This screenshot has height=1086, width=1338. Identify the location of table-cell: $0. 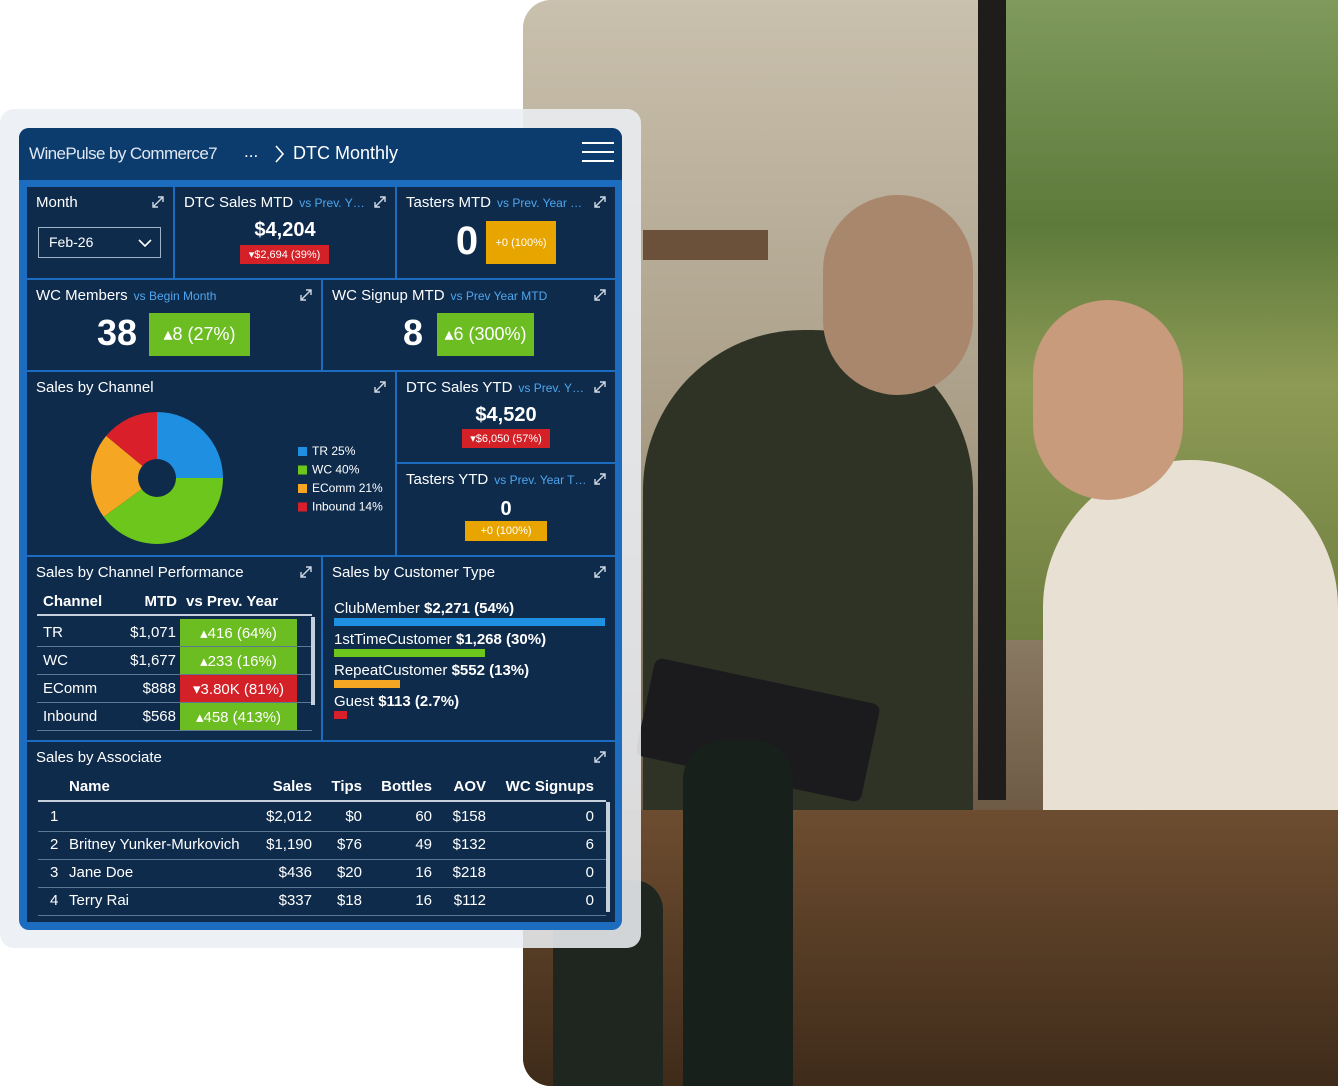
(353, 816).